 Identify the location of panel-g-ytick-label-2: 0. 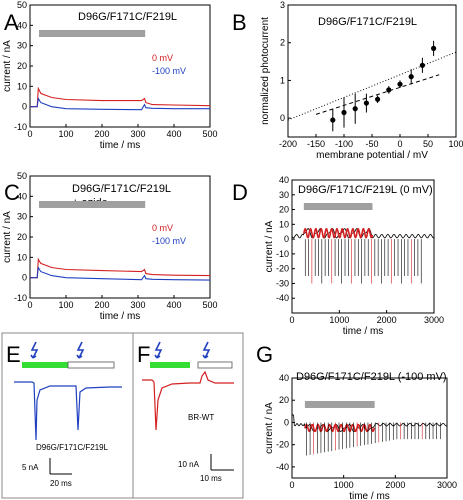
(286, 422).